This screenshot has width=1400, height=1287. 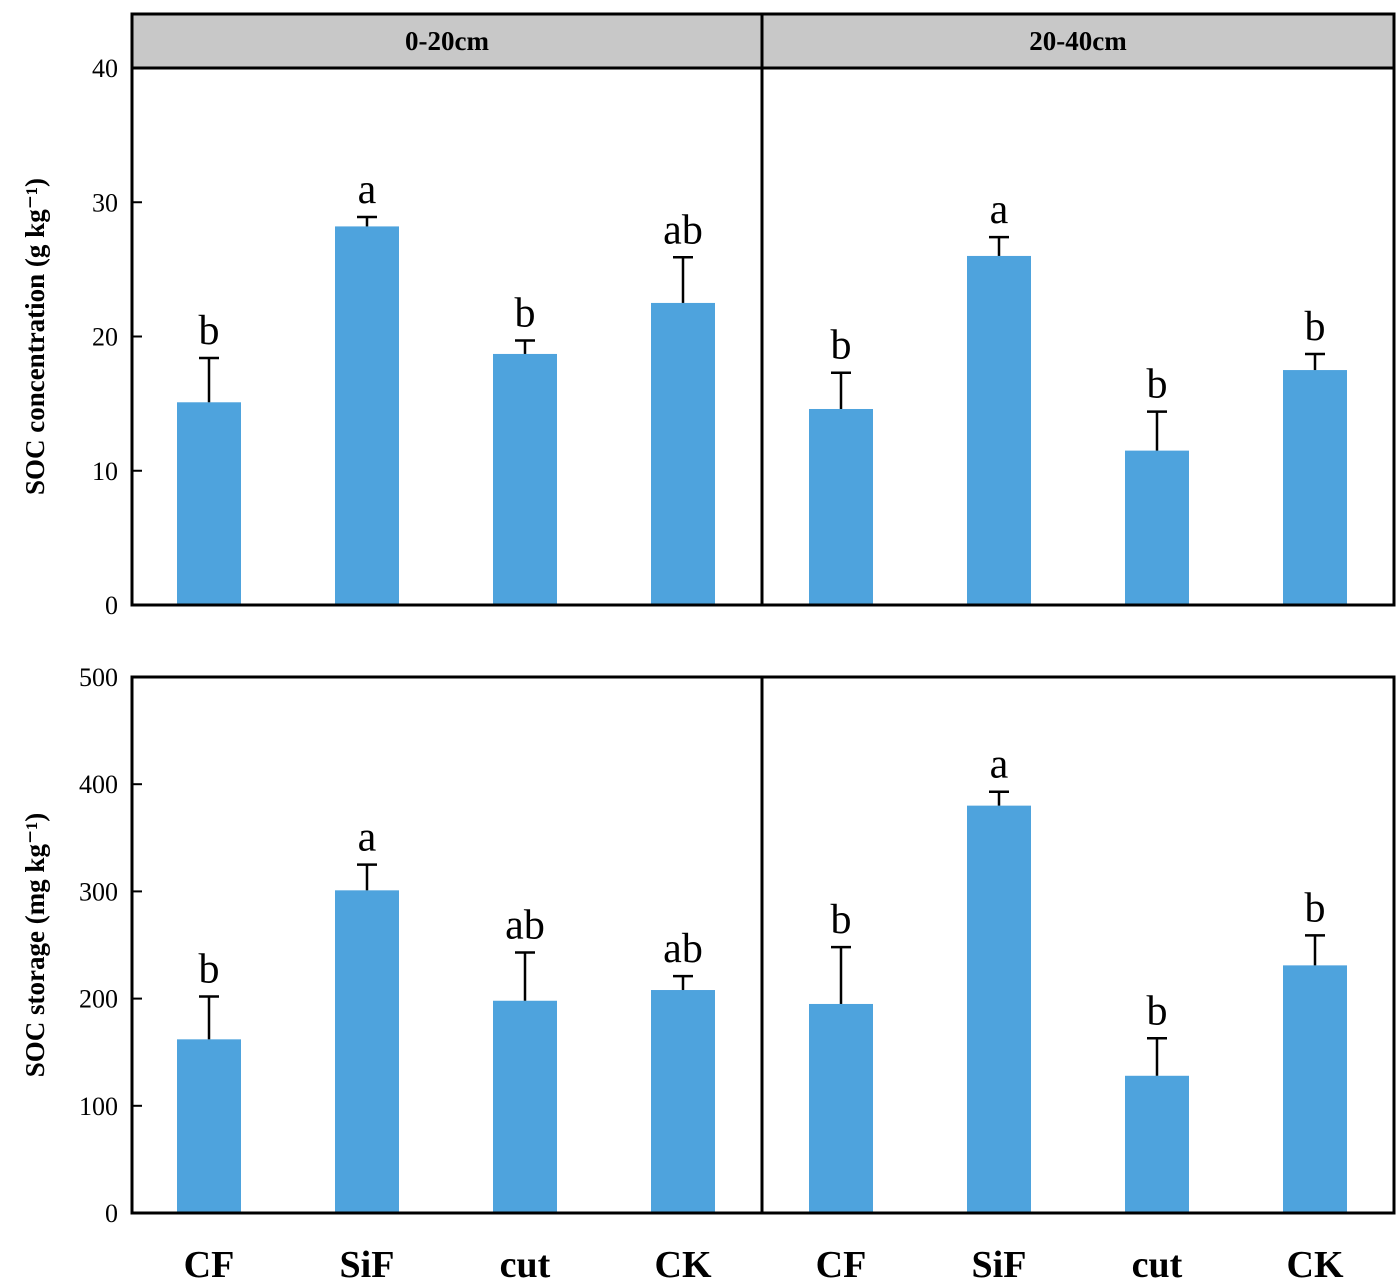 What do you see at coordinates (98, 999) in the screenshot?
I see `y-tick-label: 200` at bounding box center [98, 999].